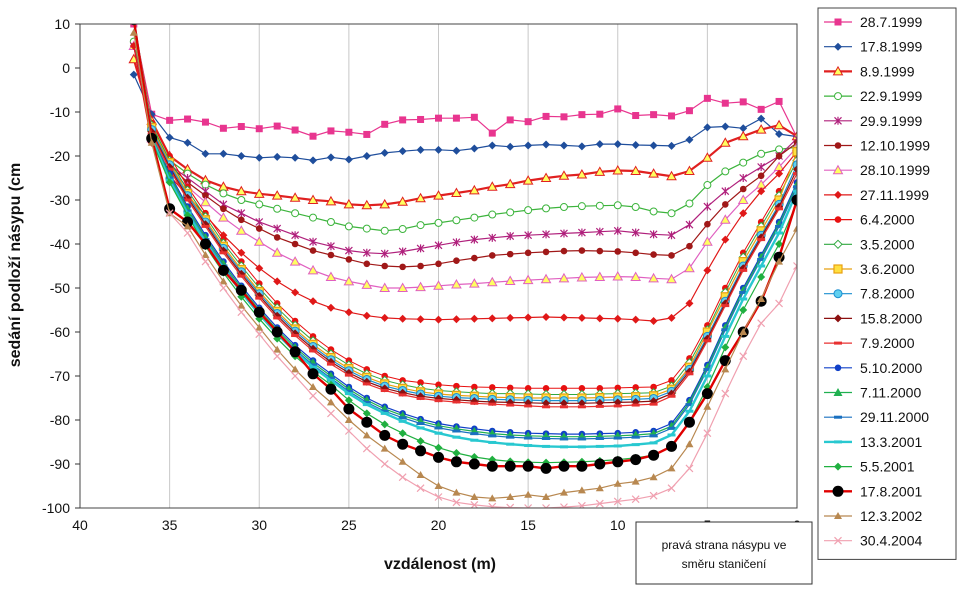 This screenshot has width=961, height=591. I want to click on y-tick-label-11: -100, so click(56, 508).